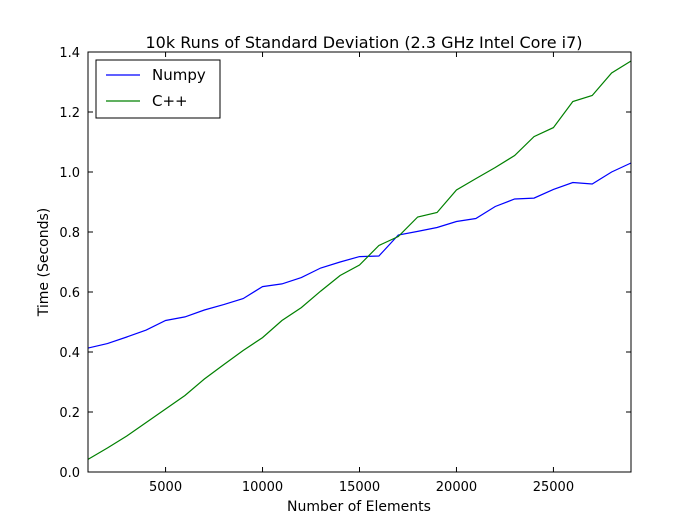 The height and width of the screenshot is (525, 700). I want to click on x-tick-label: 5000, so click(165, 487).